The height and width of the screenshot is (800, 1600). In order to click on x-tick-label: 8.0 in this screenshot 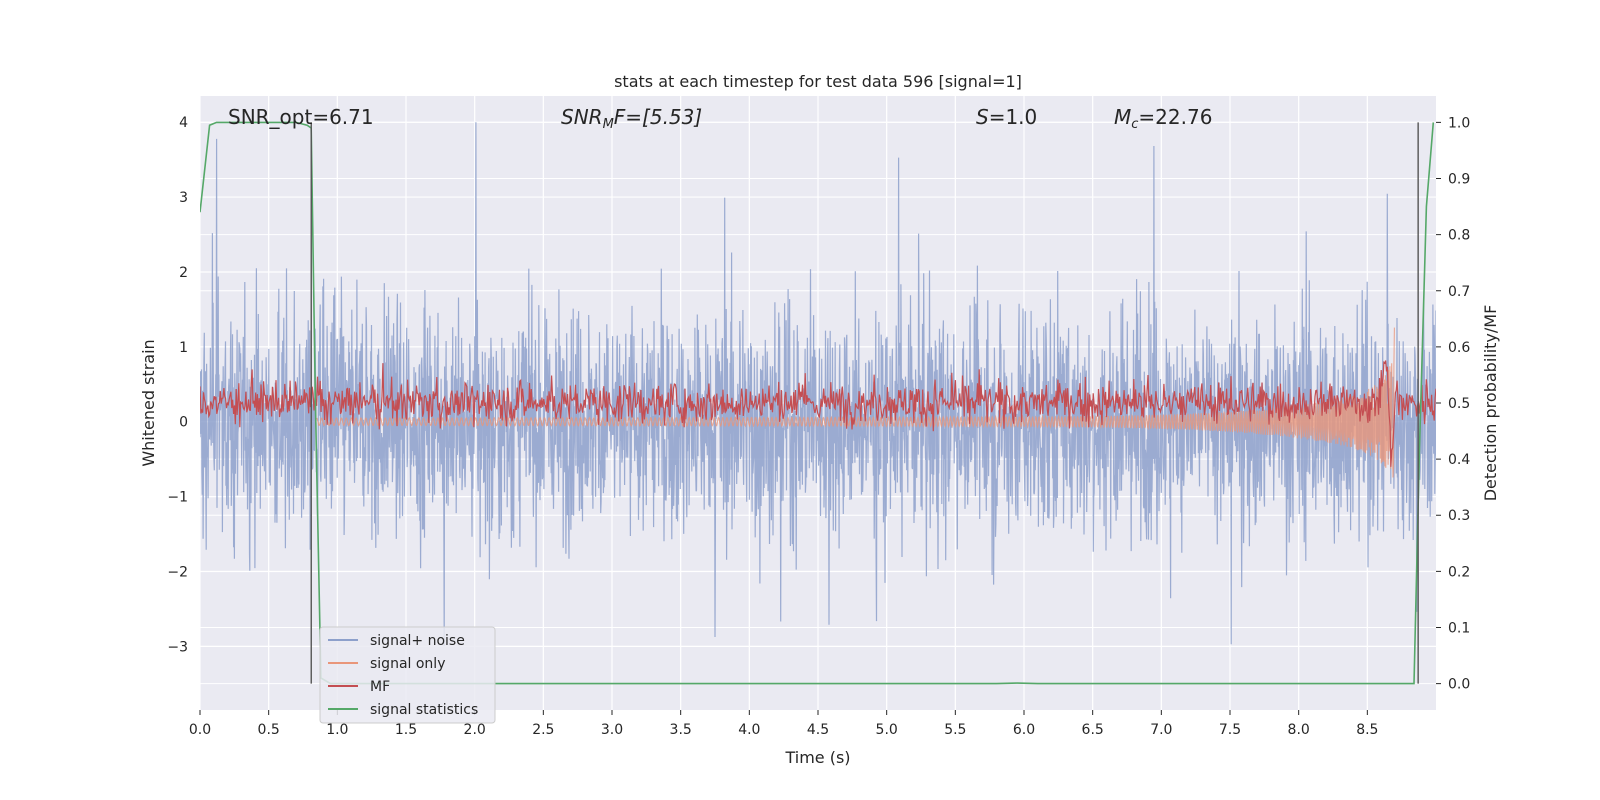, I will do `click(1299, 730)`.